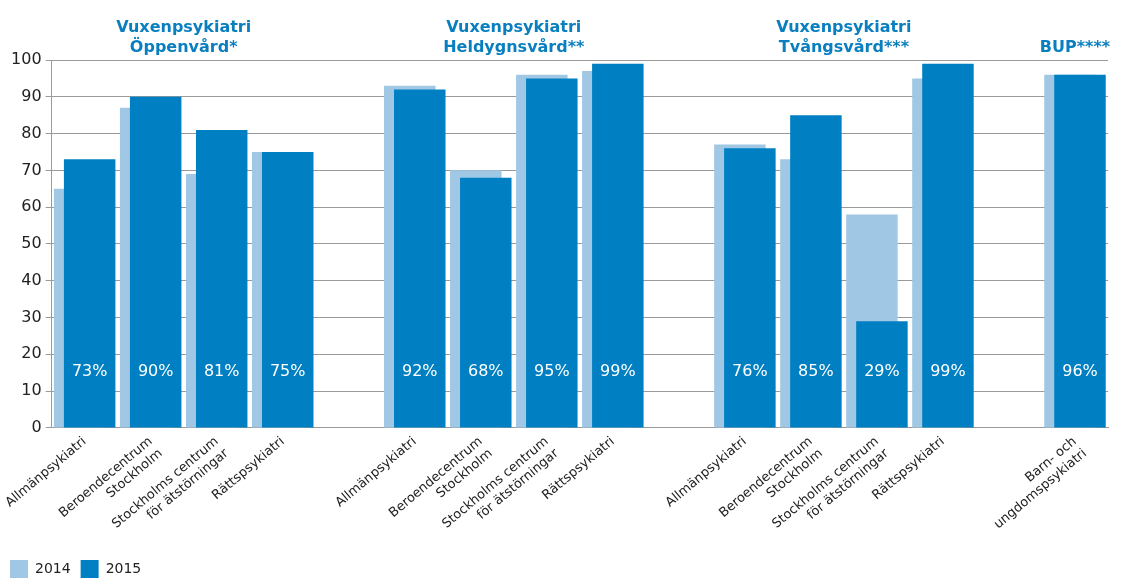 This screenshot has width=1132, height=588. I want to click on y-tick-label: 0, so click(36, 427).